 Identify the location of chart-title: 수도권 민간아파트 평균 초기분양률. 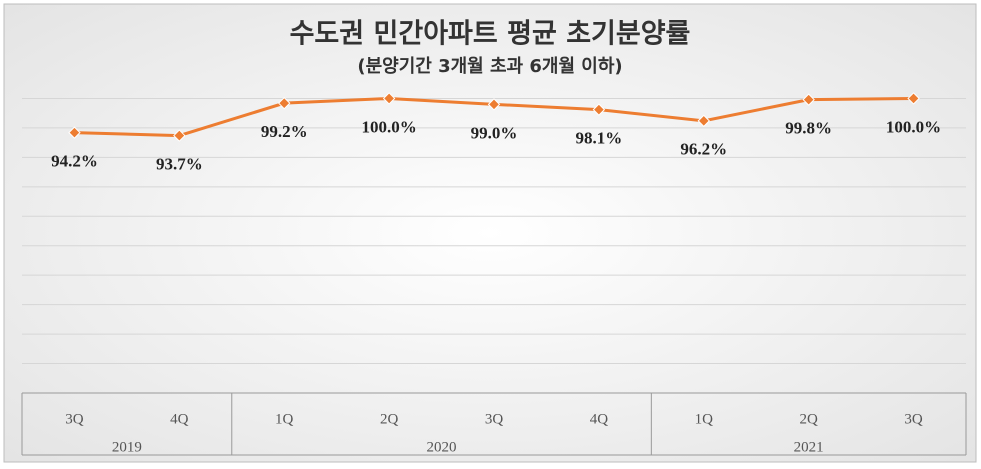
(490, 34).